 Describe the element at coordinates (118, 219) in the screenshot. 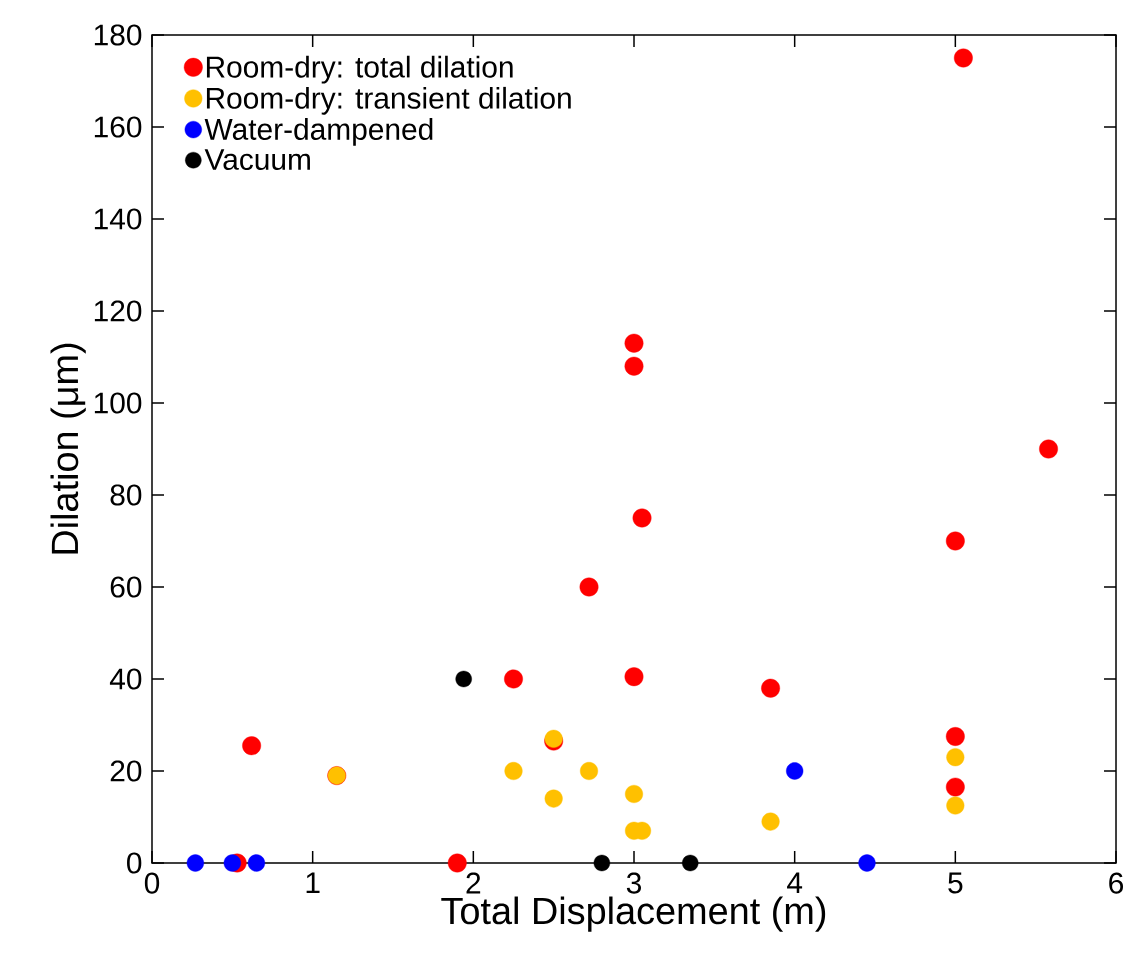

I see `y-tick-label: 140` at that location.